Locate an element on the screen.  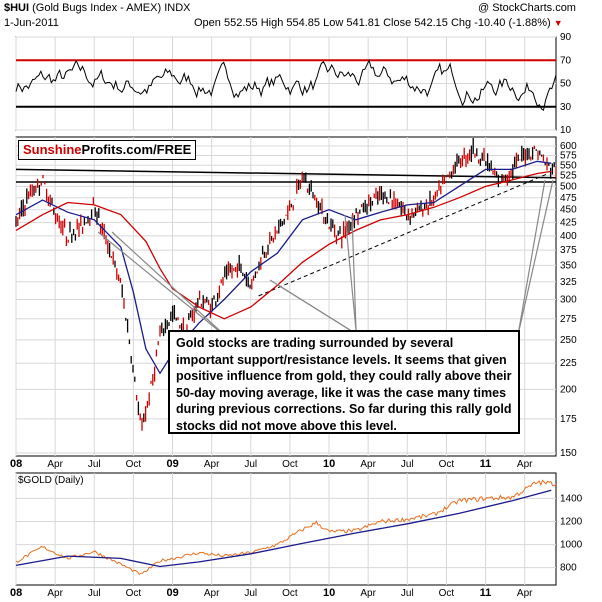
chg-label: Chg is located at coordinates (461, 23).